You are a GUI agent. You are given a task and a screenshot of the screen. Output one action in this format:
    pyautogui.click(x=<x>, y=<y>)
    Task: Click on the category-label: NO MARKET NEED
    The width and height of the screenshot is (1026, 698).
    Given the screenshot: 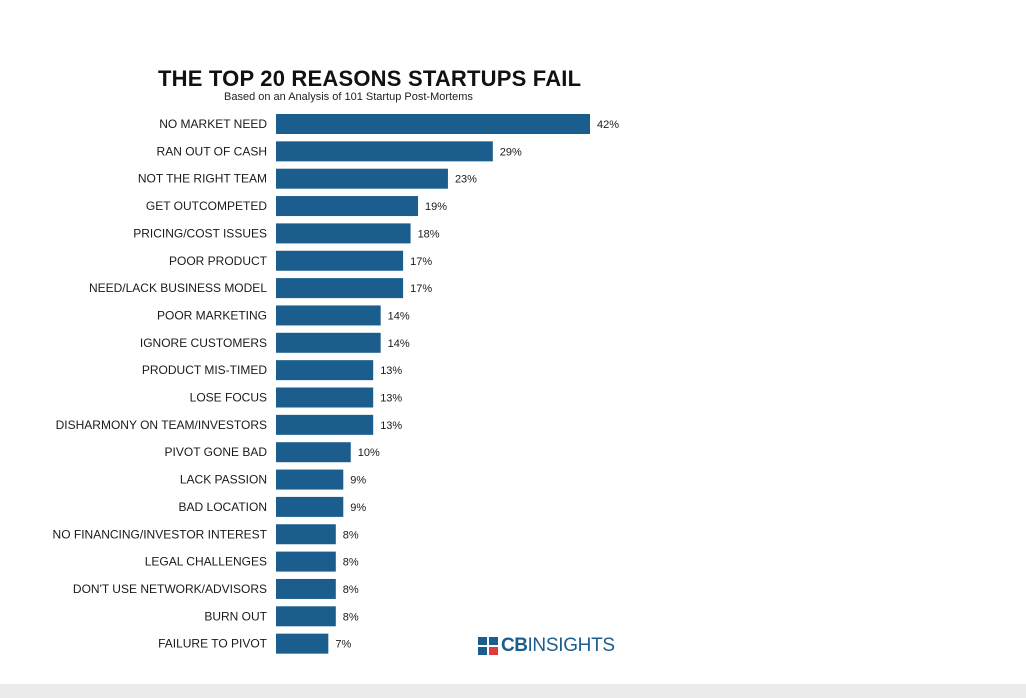 What is the action you would take?
    pyautogui.click(x=213, y=124)
    